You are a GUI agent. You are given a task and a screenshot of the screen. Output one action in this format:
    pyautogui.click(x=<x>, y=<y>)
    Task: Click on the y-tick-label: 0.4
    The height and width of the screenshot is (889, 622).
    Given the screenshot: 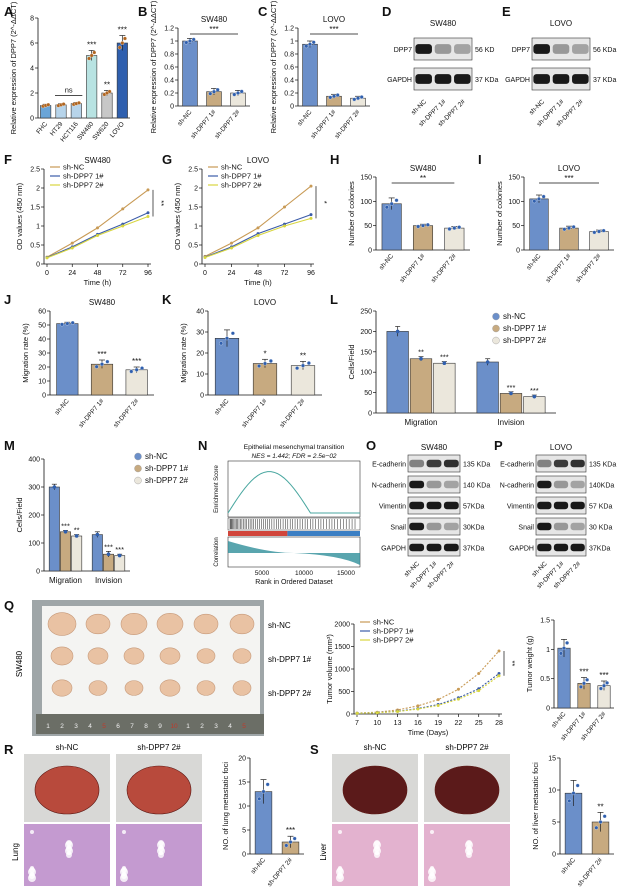 What is the action you would take?
    pyautogui.click(x=289, y=81)
    